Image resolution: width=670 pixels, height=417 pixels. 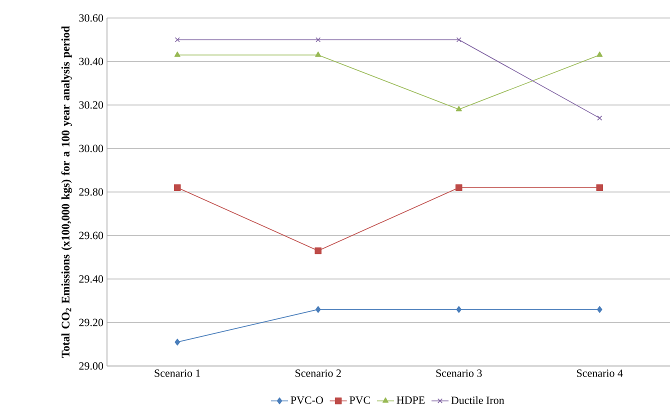 I want to click on legend-label: PVC, so click(x=360, y=400).